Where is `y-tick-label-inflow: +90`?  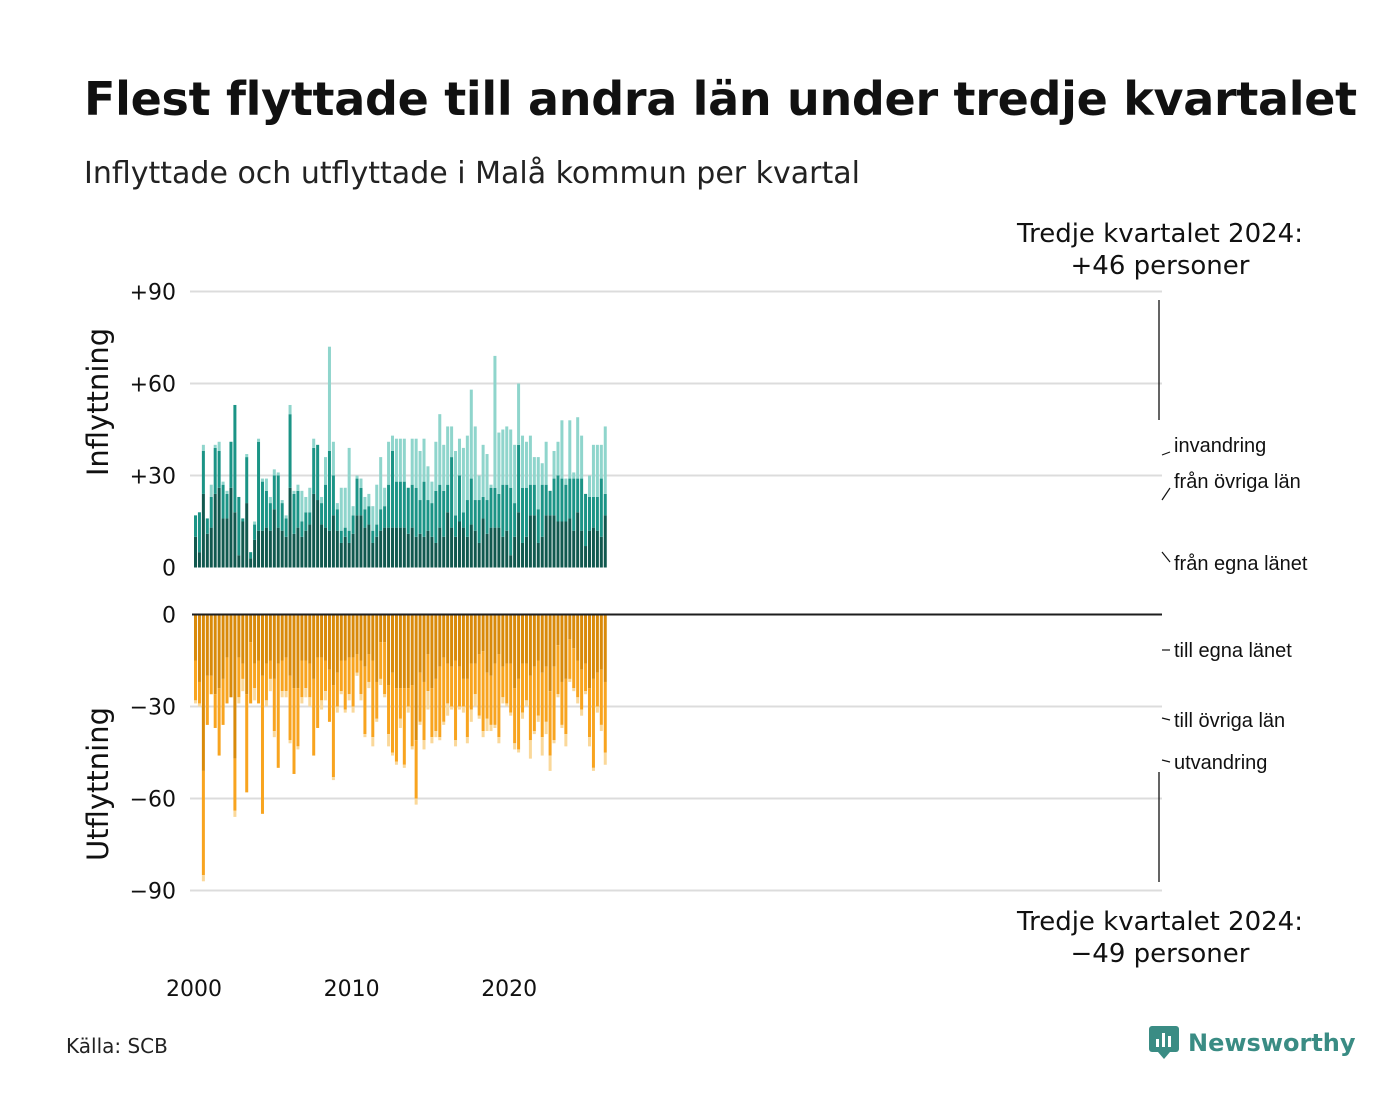
y-tick-label-inflow: +90 is located at coordinates (153, 293).